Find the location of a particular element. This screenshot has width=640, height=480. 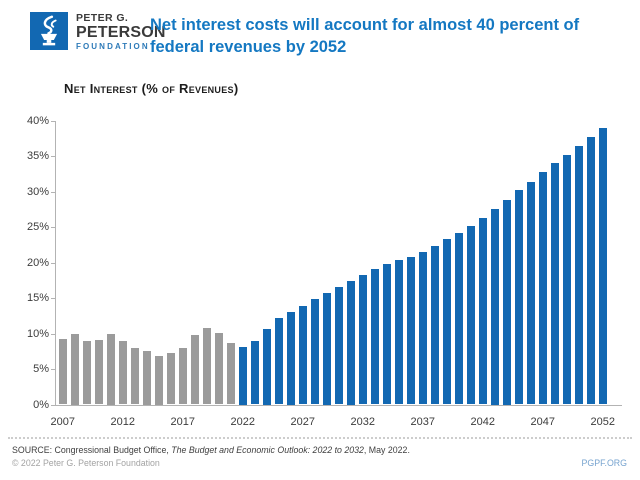

bar-2013 is located at coordinates (135, 376).